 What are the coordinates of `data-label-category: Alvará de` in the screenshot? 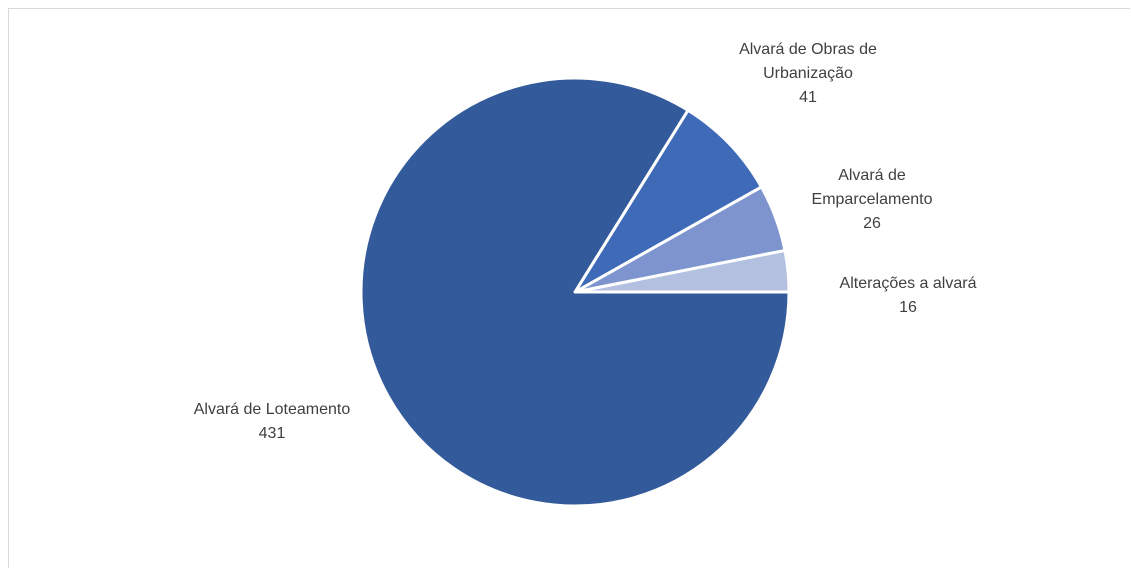 It's located at (872, 175).